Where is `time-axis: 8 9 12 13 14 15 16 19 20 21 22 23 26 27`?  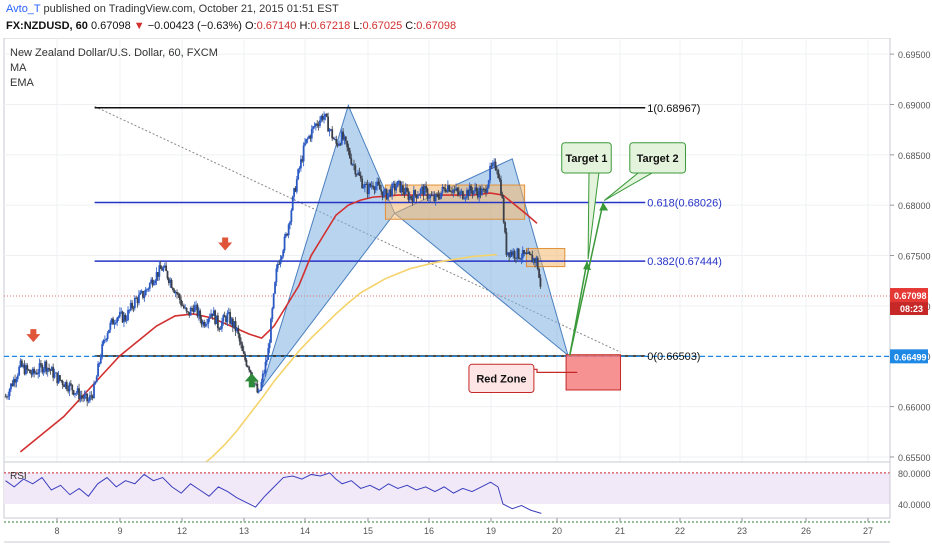
time-axis: 8 9 12 13 14 15 16 19 20 21 22 23 26 27 is located at coordinates (447, 530).